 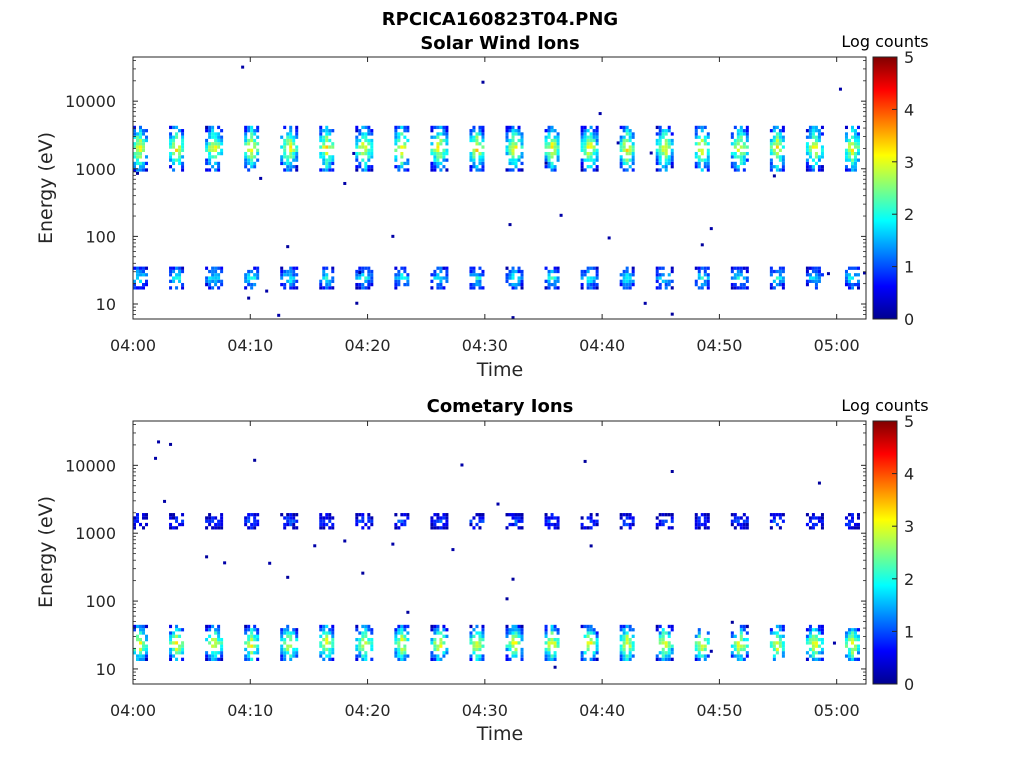 What do you see at coordinates (95, 533) in the screenshot?
I see `y-tick-label: 1000` at bounding box center [95, 533].